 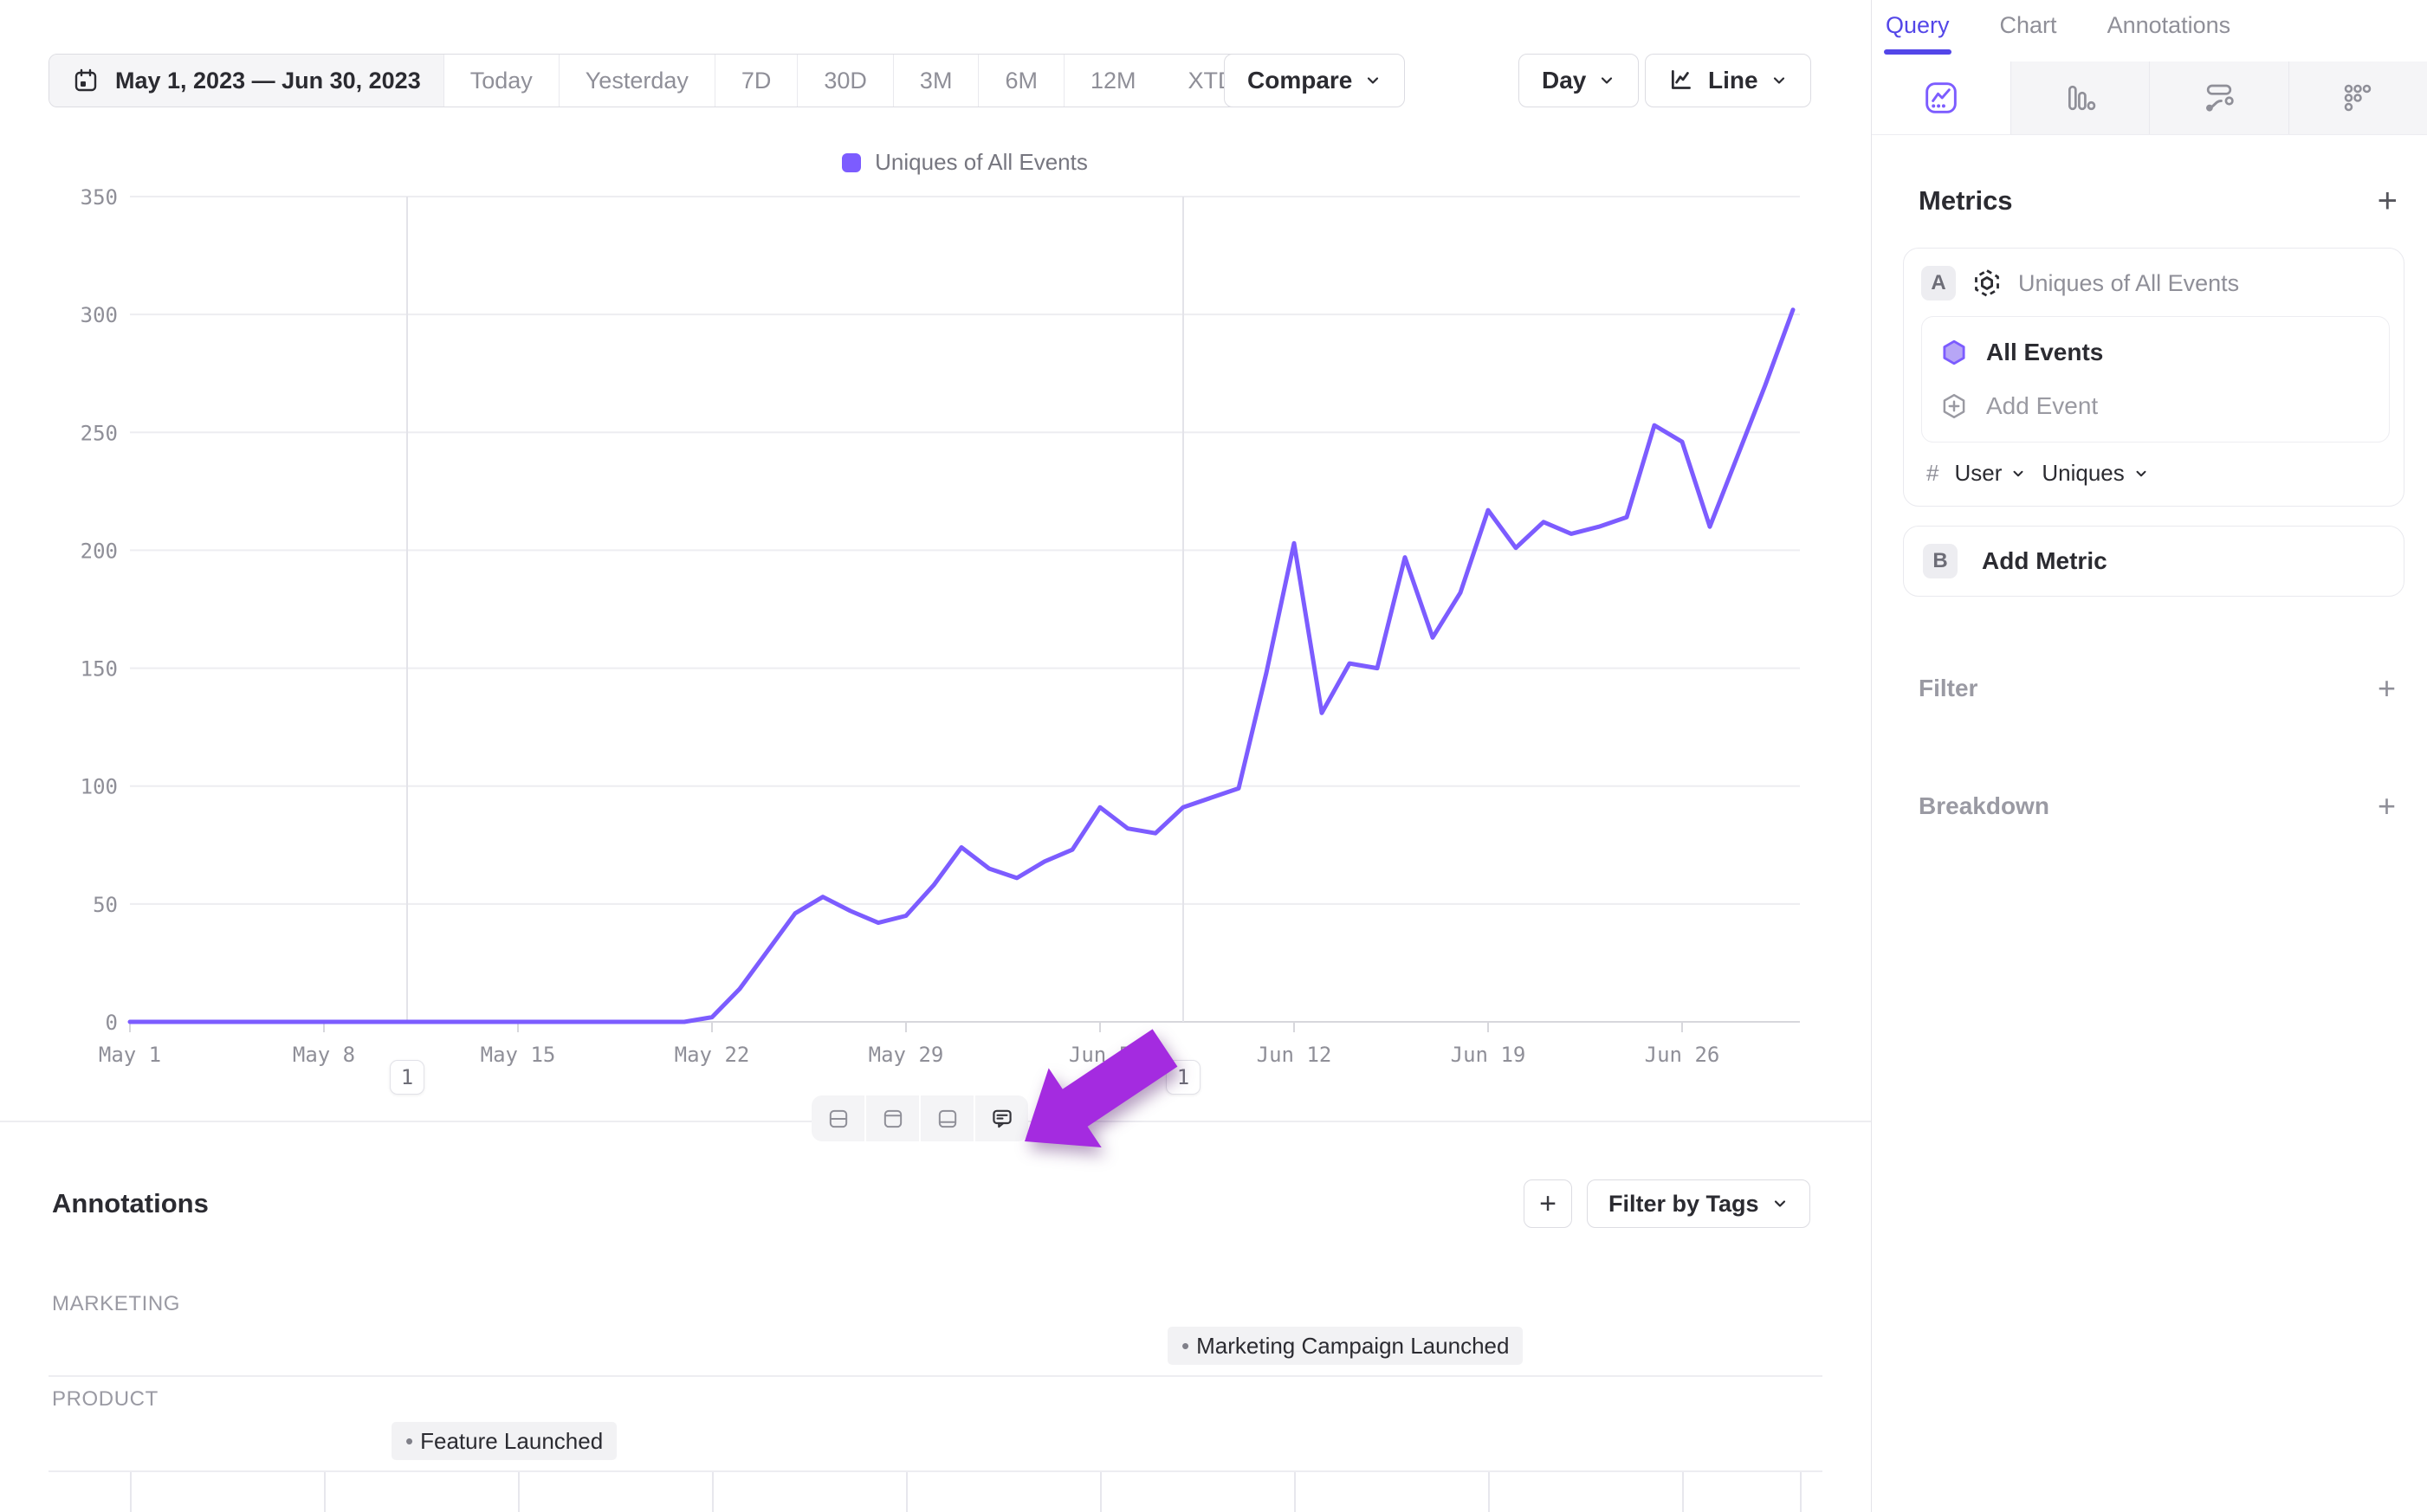 What do you see at coordinates (130, 1055) in the screenshot?
I see `svg-text: May 1` at bounding box center [130, 1055].